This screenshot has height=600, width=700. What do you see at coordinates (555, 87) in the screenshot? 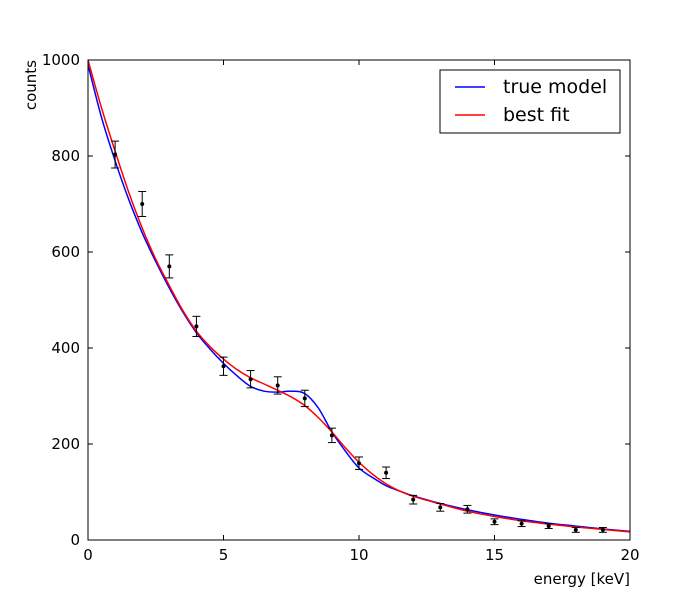
I see `legend-label-true-model: true model` at bounding box center [555, 87].